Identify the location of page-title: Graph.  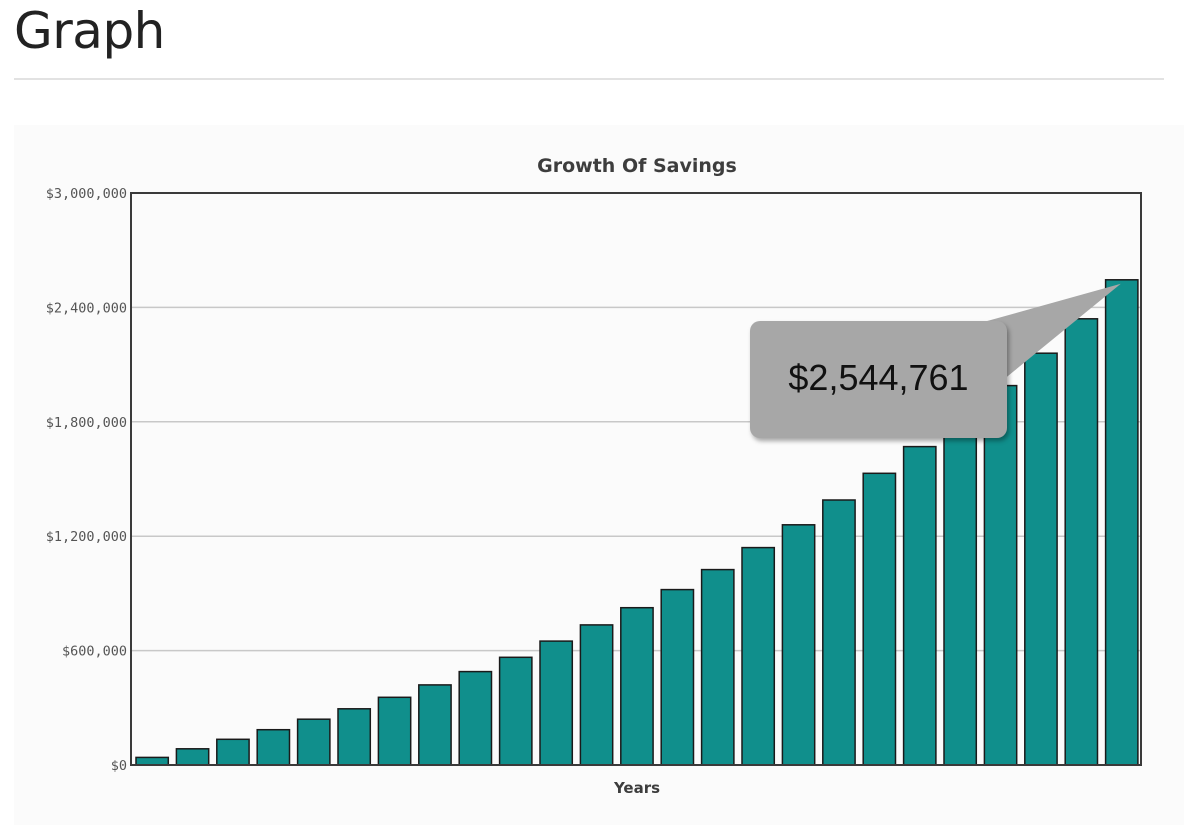
(89, 31).